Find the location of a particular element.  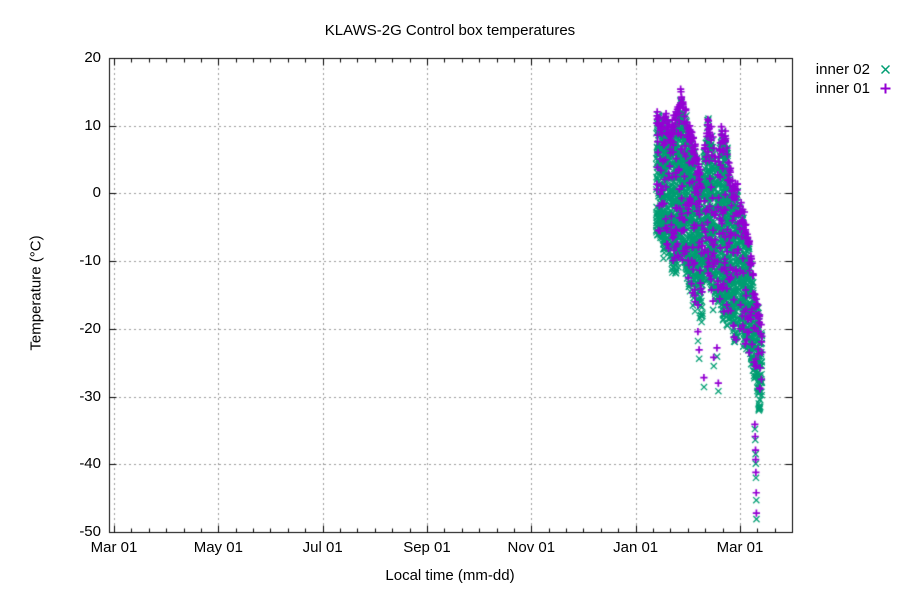

legend-item-inner-01: inner 01 is located at coordinates (854, 88).